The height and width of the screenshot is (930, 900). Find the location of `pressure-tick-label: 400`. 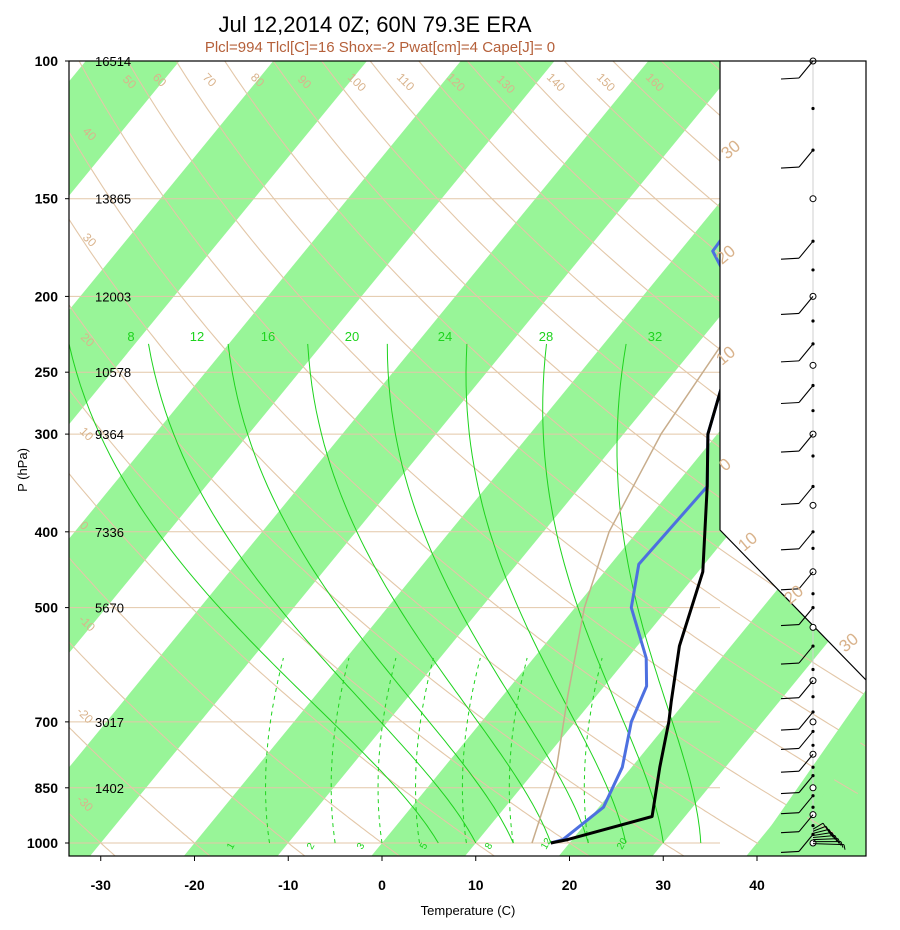

pressure-tick-label: 400 is located at coordinates (47, 532).